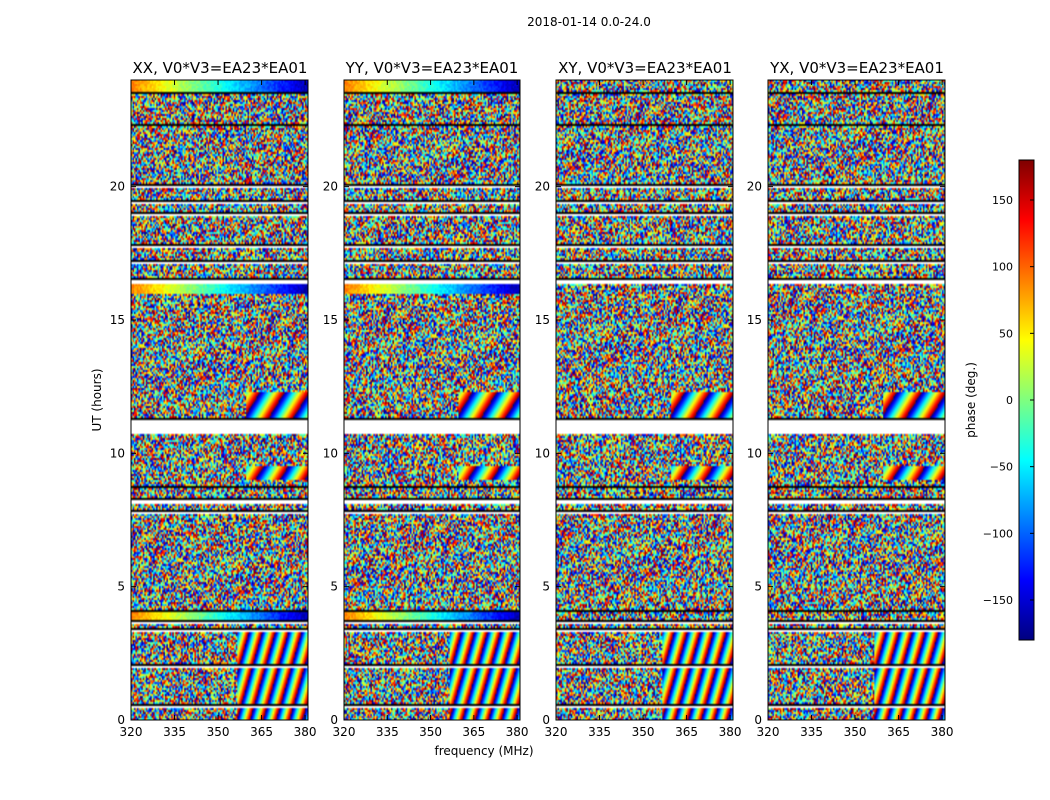 This screenshot has width=1050, height=800. Describe the element at coordinates (483, 751) in the screenshot. I see `x-axis-label: frequency (MHz)` at that location.